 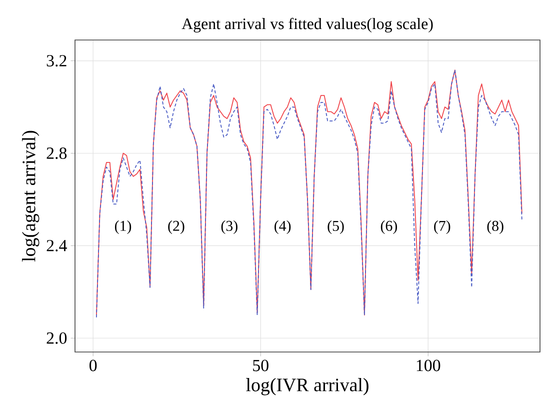 I want to click on y-axis-title: log(agent arrival), so click(x=31, y=196).